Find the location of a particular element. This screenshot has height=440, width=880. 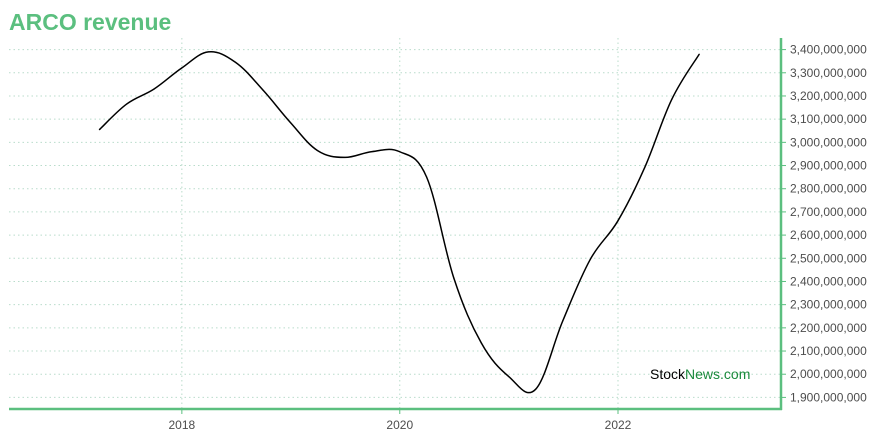

y-tick-label: 2,000,000,000 is located at coordinates (828, 374).